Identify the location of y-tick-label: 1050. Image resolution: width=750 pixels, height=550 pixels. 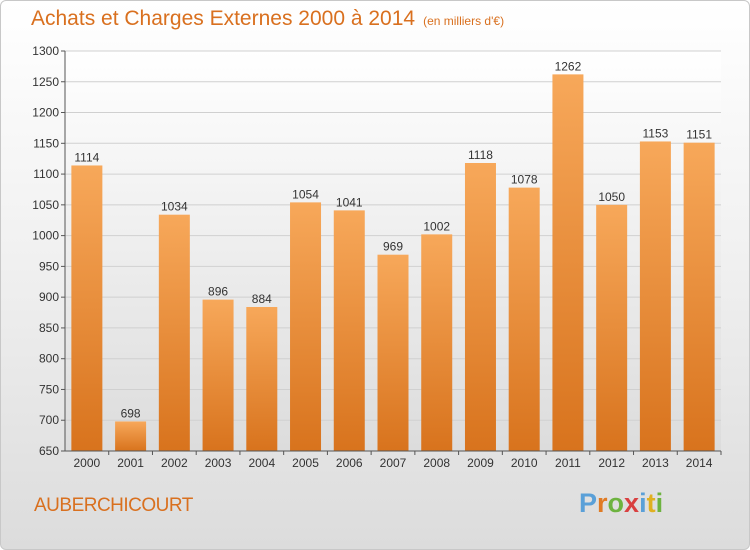
(45, 205).